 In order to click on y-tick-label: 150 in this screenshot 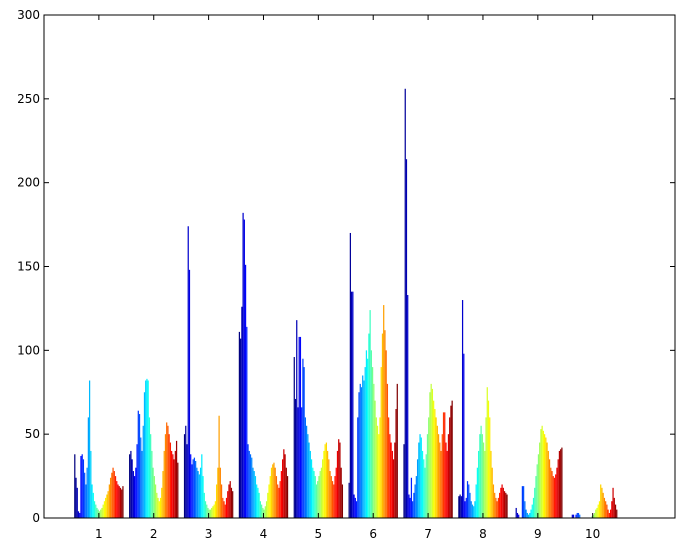, I will do `click(28, 267)`.